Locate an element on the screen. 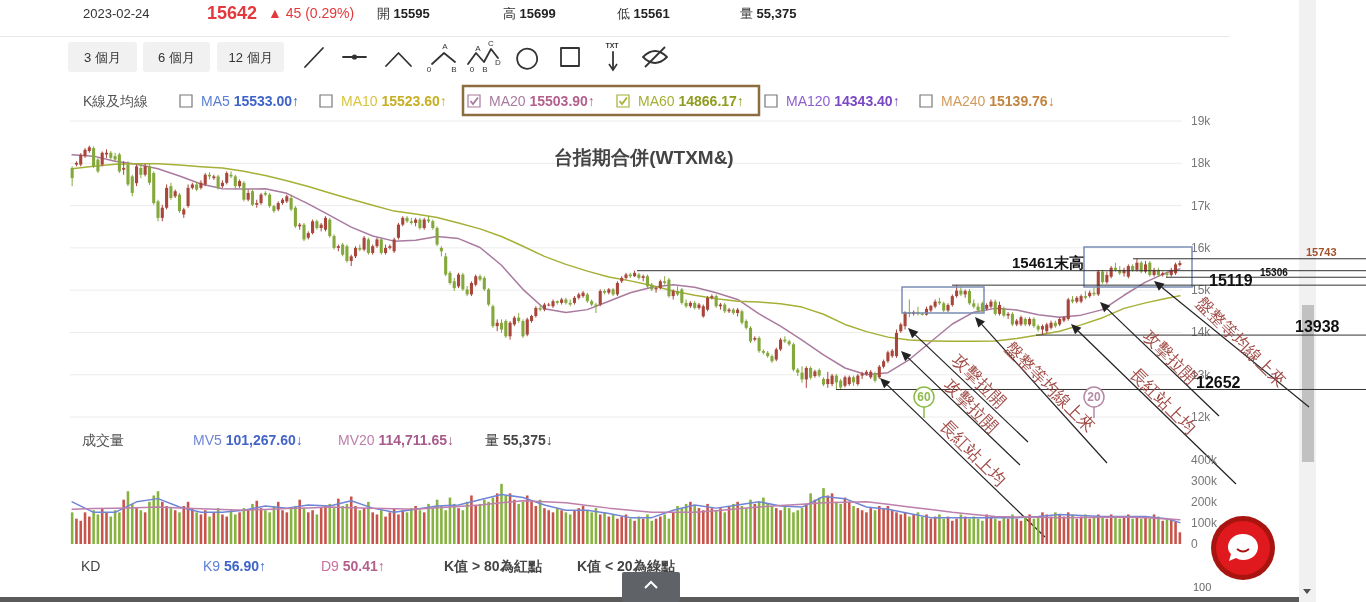 This screenshot has height=602, width=1366. chart-title: 成交量 is located at coordinates (103, 440).